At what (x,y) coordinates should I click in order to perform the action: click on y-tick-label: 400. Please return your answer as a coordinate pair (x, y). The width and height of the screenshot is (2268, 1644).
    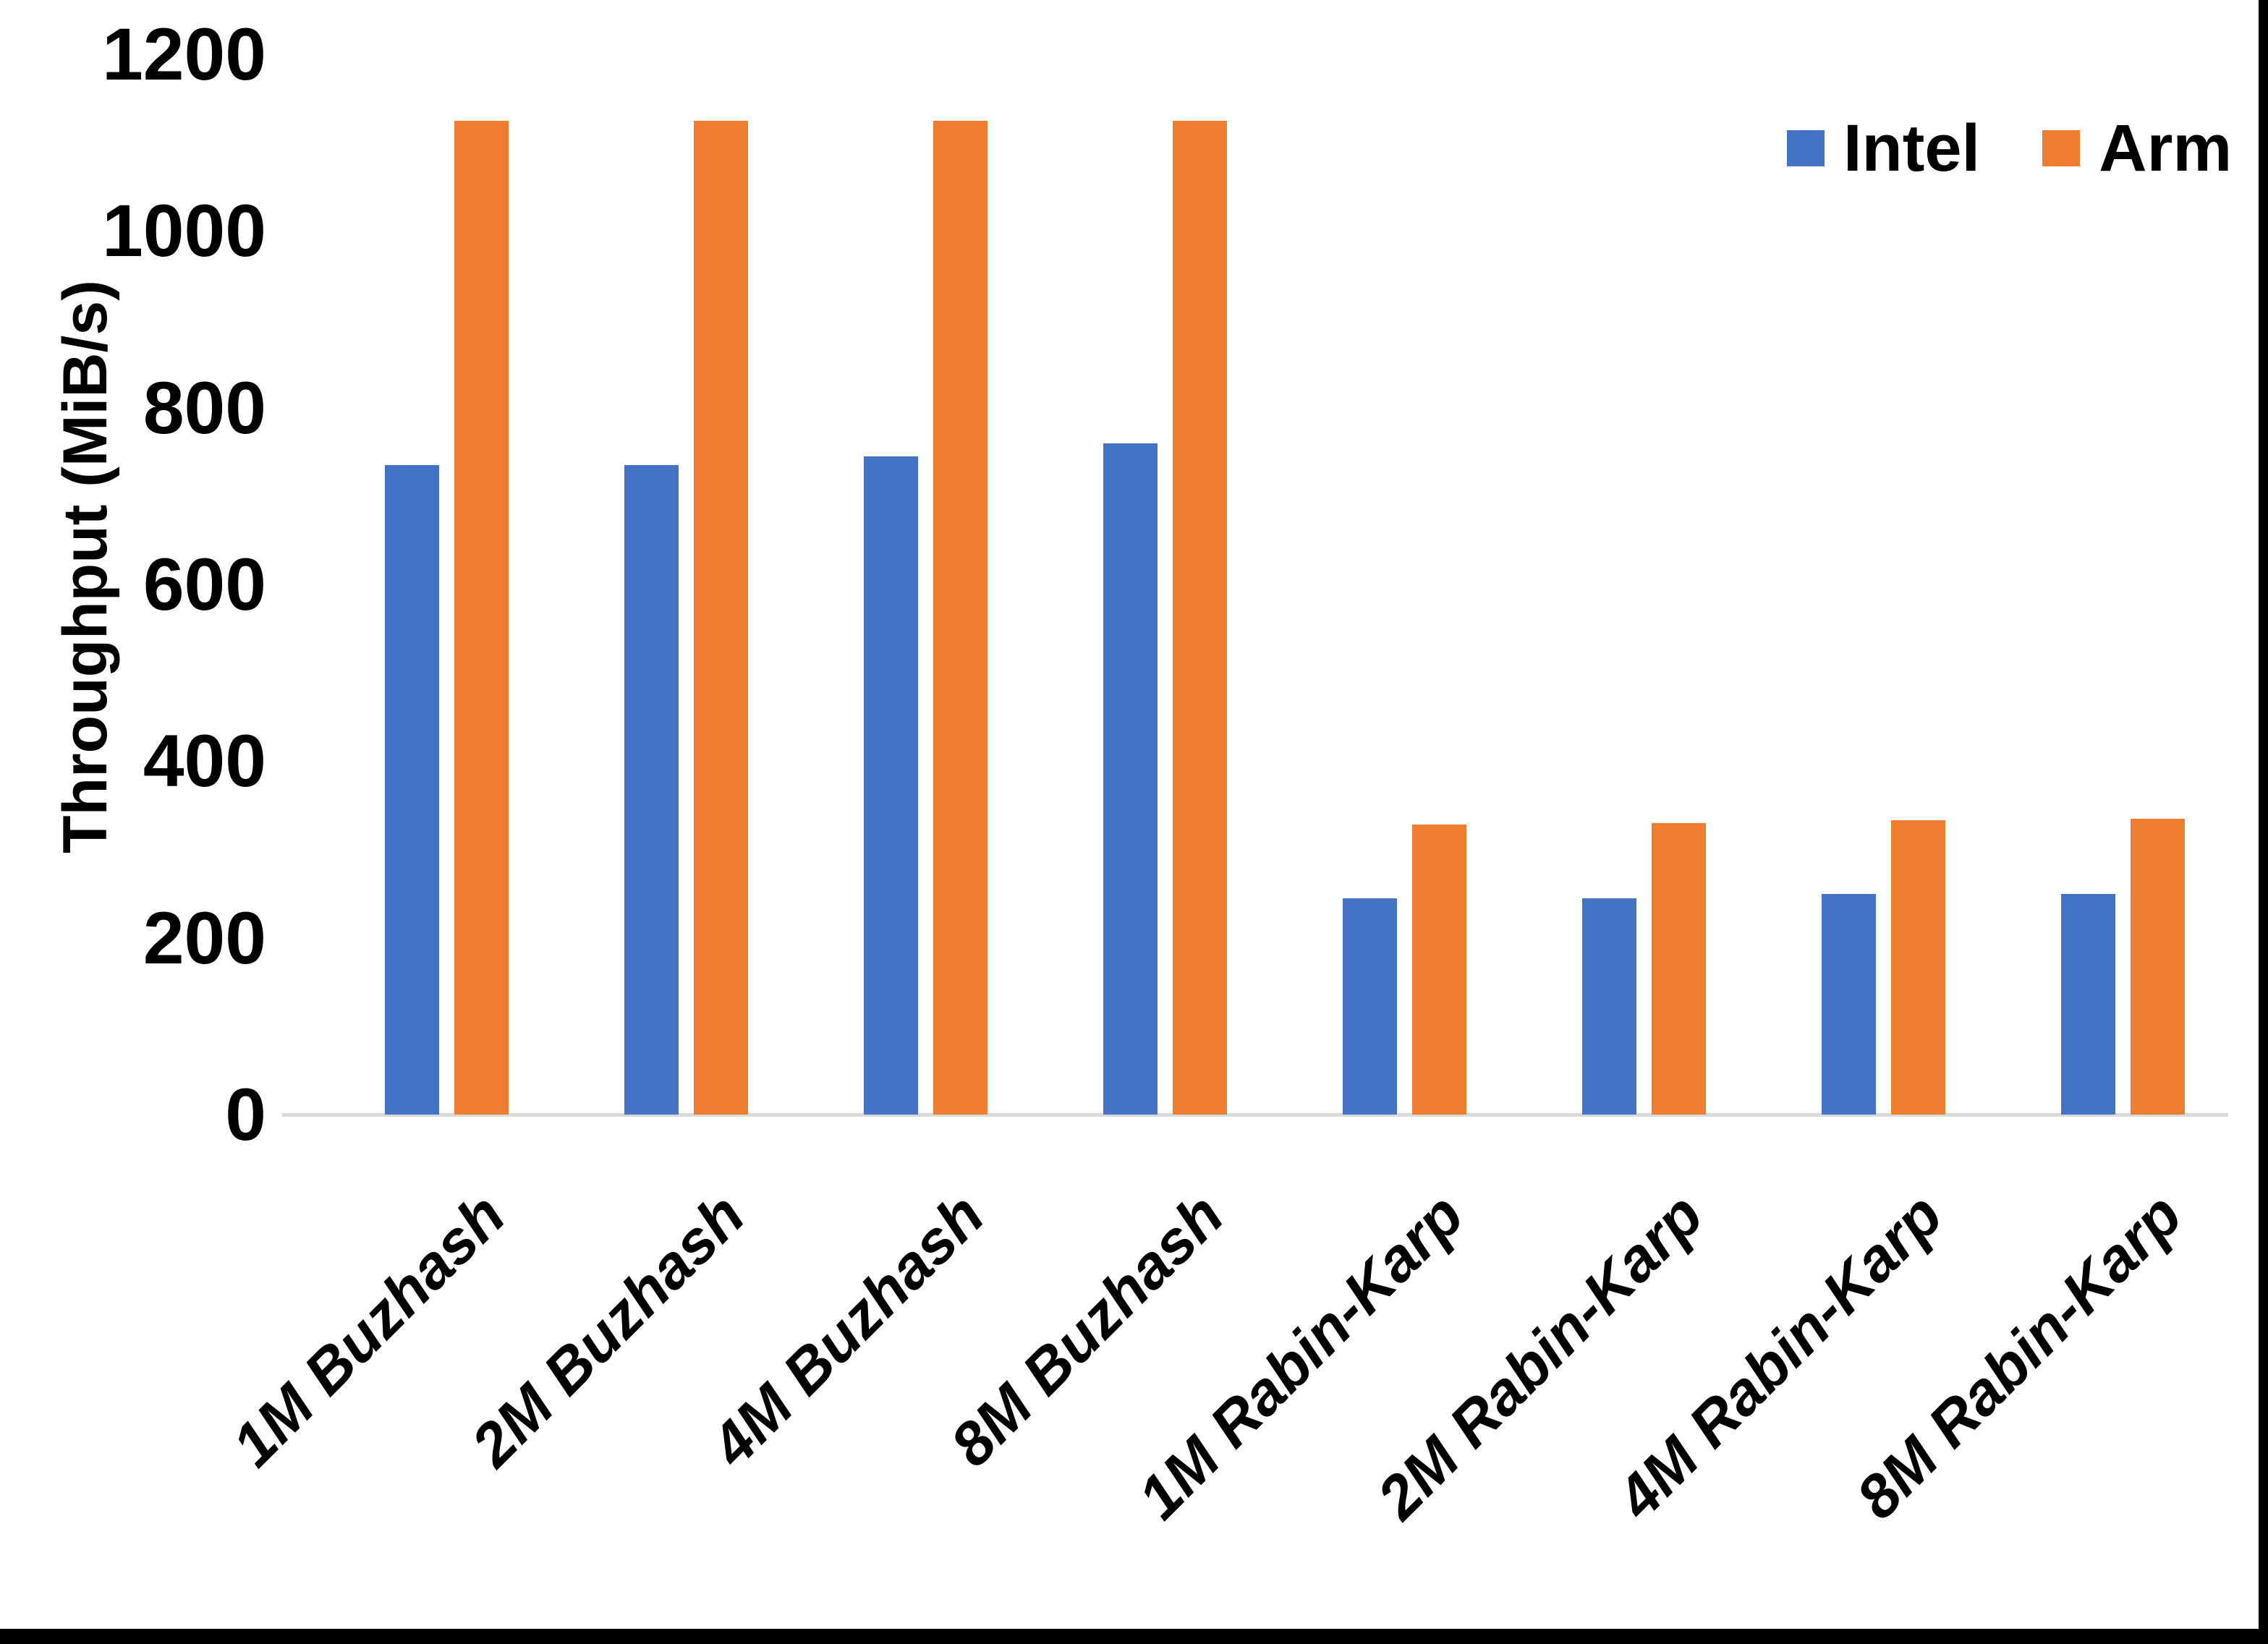
    Looking at the image, I should click on (204, 761).